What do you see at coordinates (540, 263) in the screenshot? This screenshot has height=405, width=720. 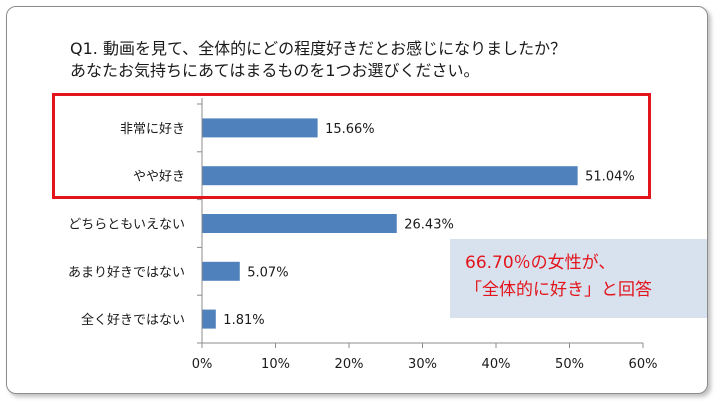 I see `callout-line-1: 66.70％の女性が、` at bounding box center [540, 263].